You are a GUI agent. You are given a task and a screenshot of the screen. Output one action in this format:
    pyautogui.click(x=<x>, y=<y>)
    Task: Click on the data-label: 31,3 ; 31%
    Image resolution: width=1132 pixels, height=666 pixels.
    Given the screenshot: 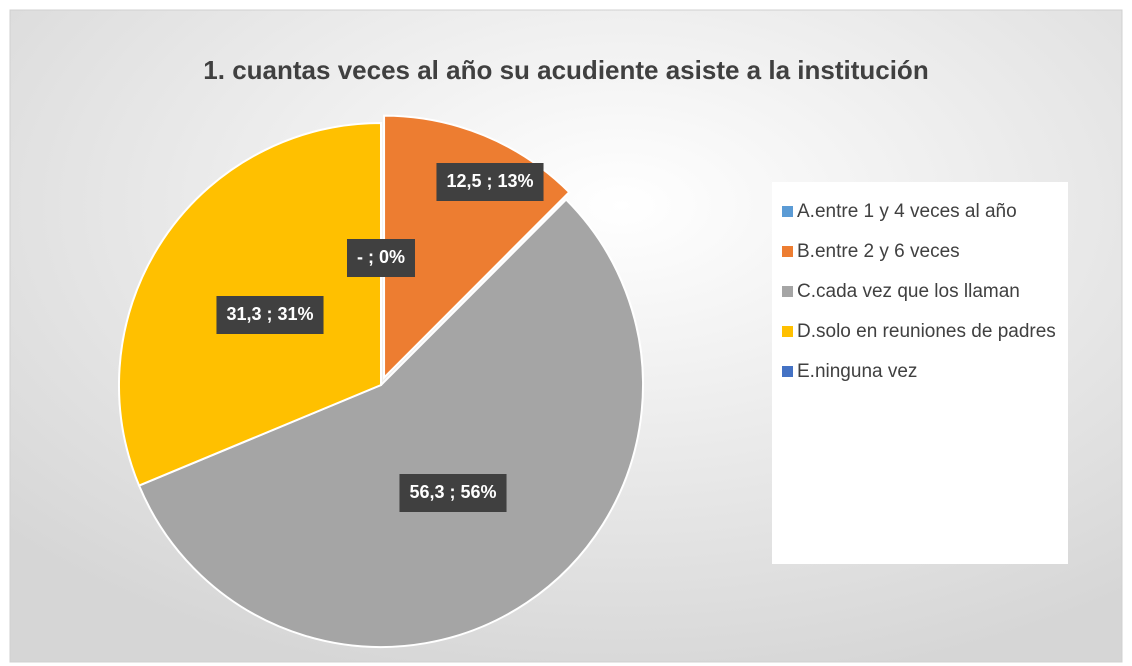 What is the action you would take?
    pyautogui.click(x=270, y=315)
    